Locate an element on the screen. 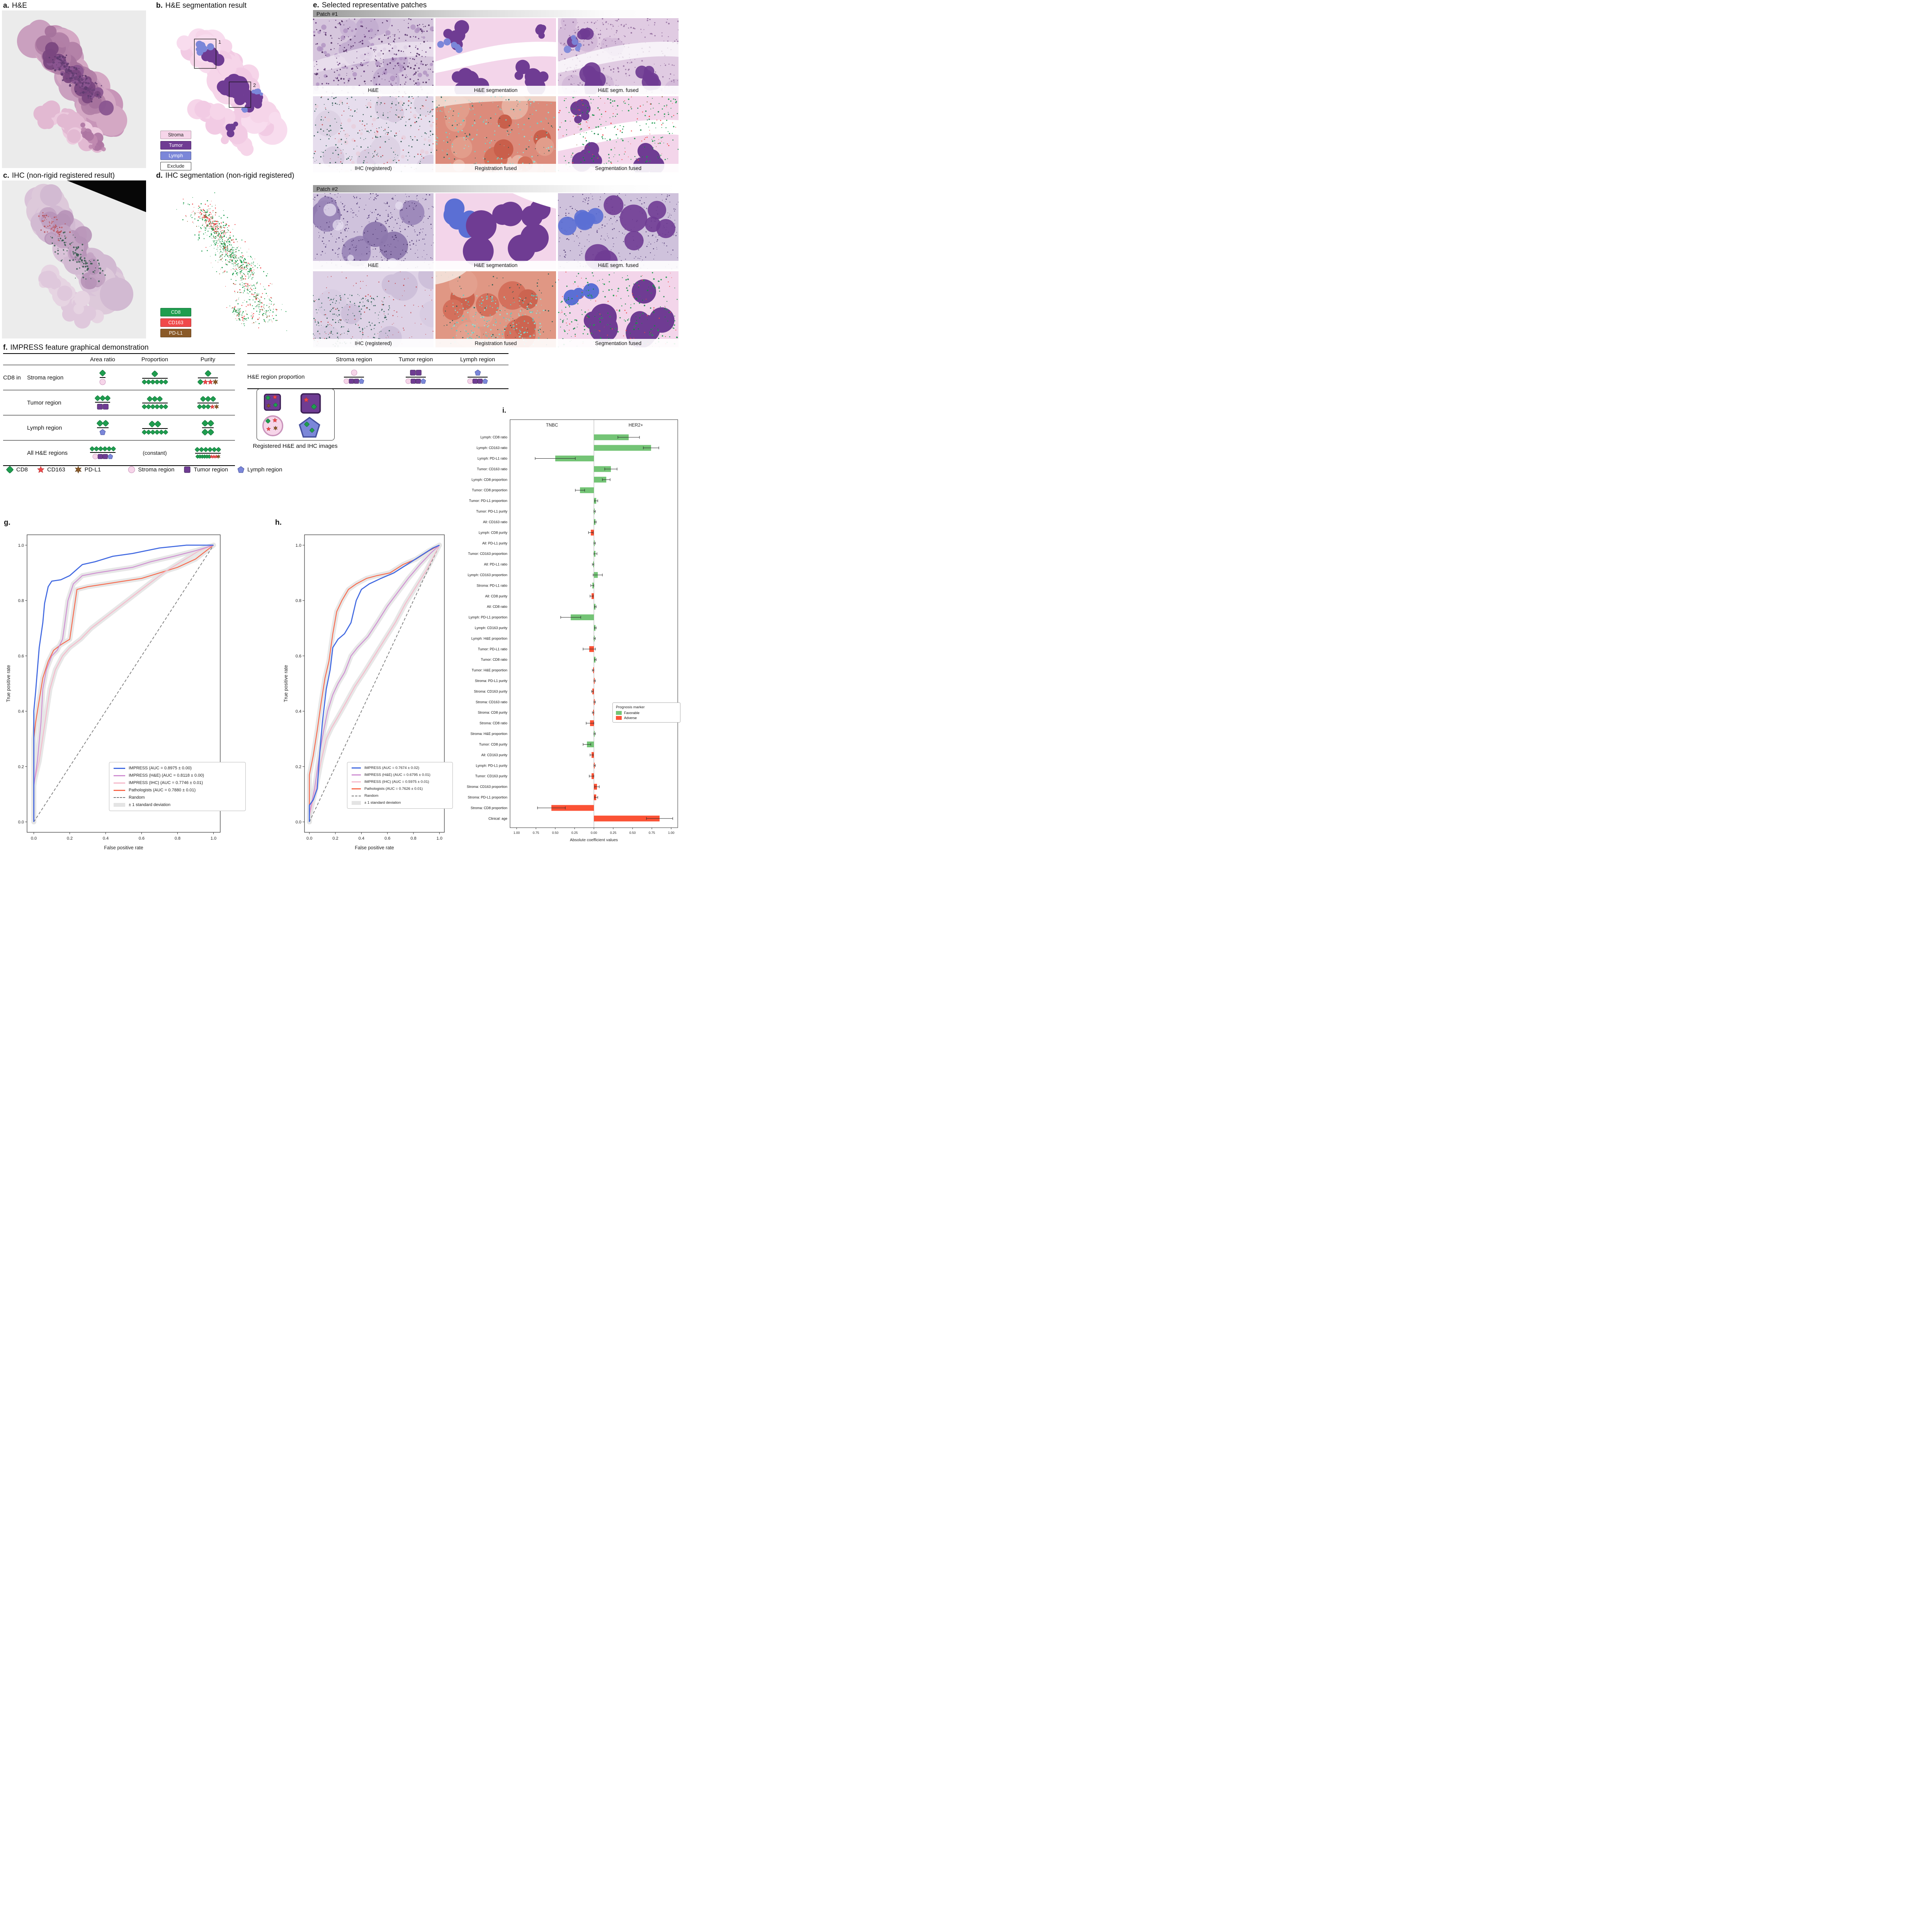 This screenshot has height=1932, width=1932. patch1-header: Patch #1 is located at coordinates (496, 13).